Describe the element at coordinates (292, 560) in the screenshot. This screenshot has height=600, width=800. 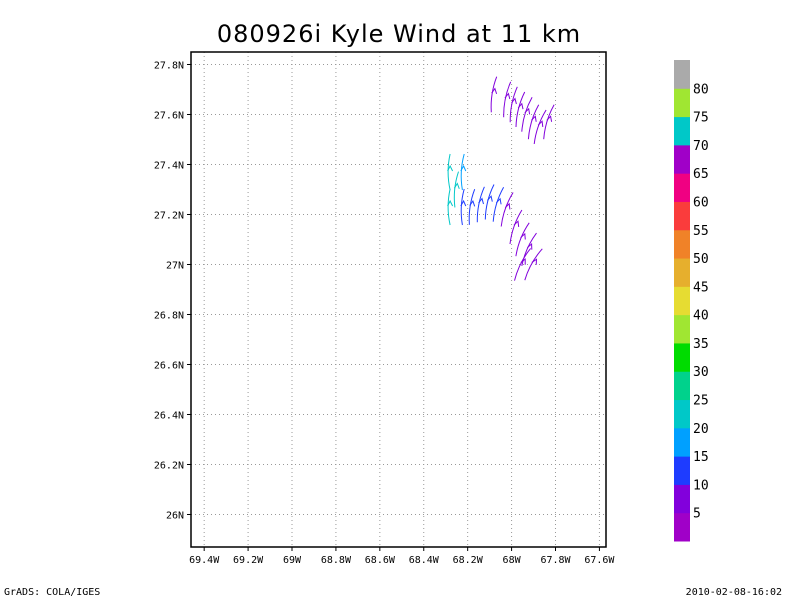
I see `x-tick-label: 69W` at that location.